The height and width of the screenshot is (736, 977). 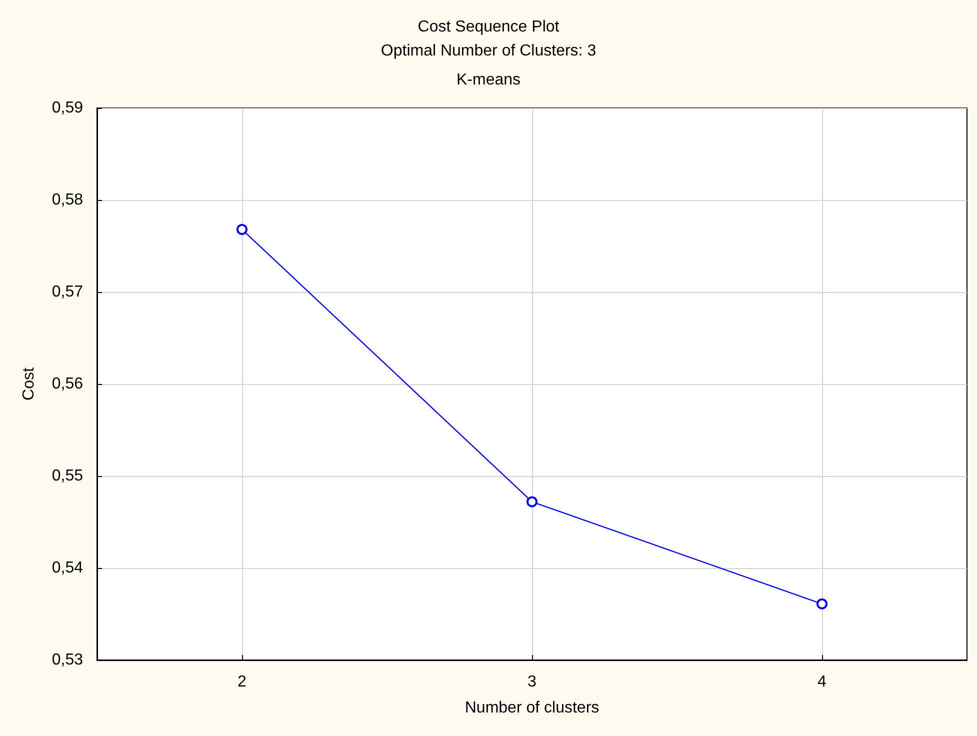 I want to click on y-tick-label: 0,58, so click(x=68, y=200).